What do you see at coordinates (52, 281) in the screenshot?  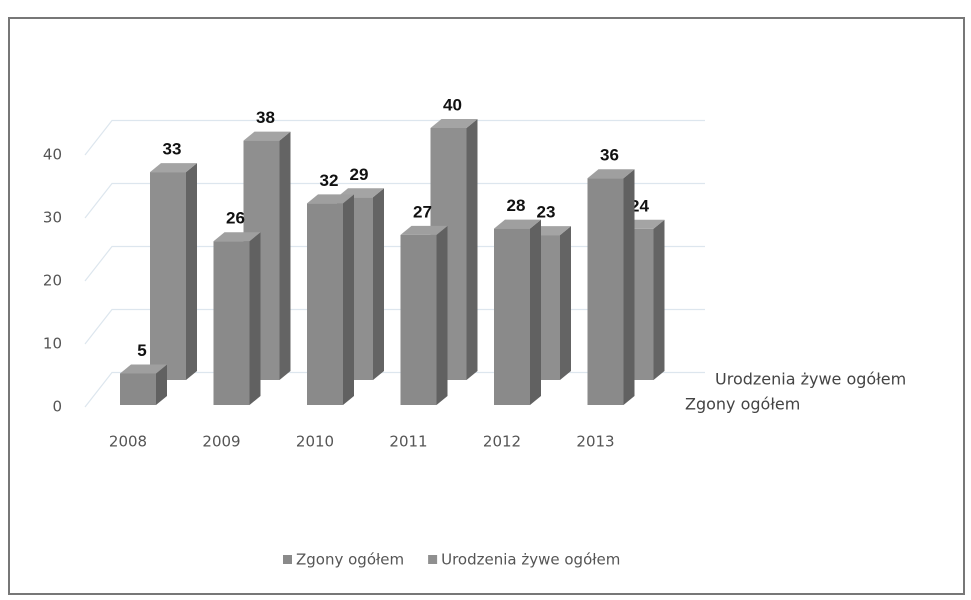 I see `y-tick-label: 20` at bounding box center [52, 281].